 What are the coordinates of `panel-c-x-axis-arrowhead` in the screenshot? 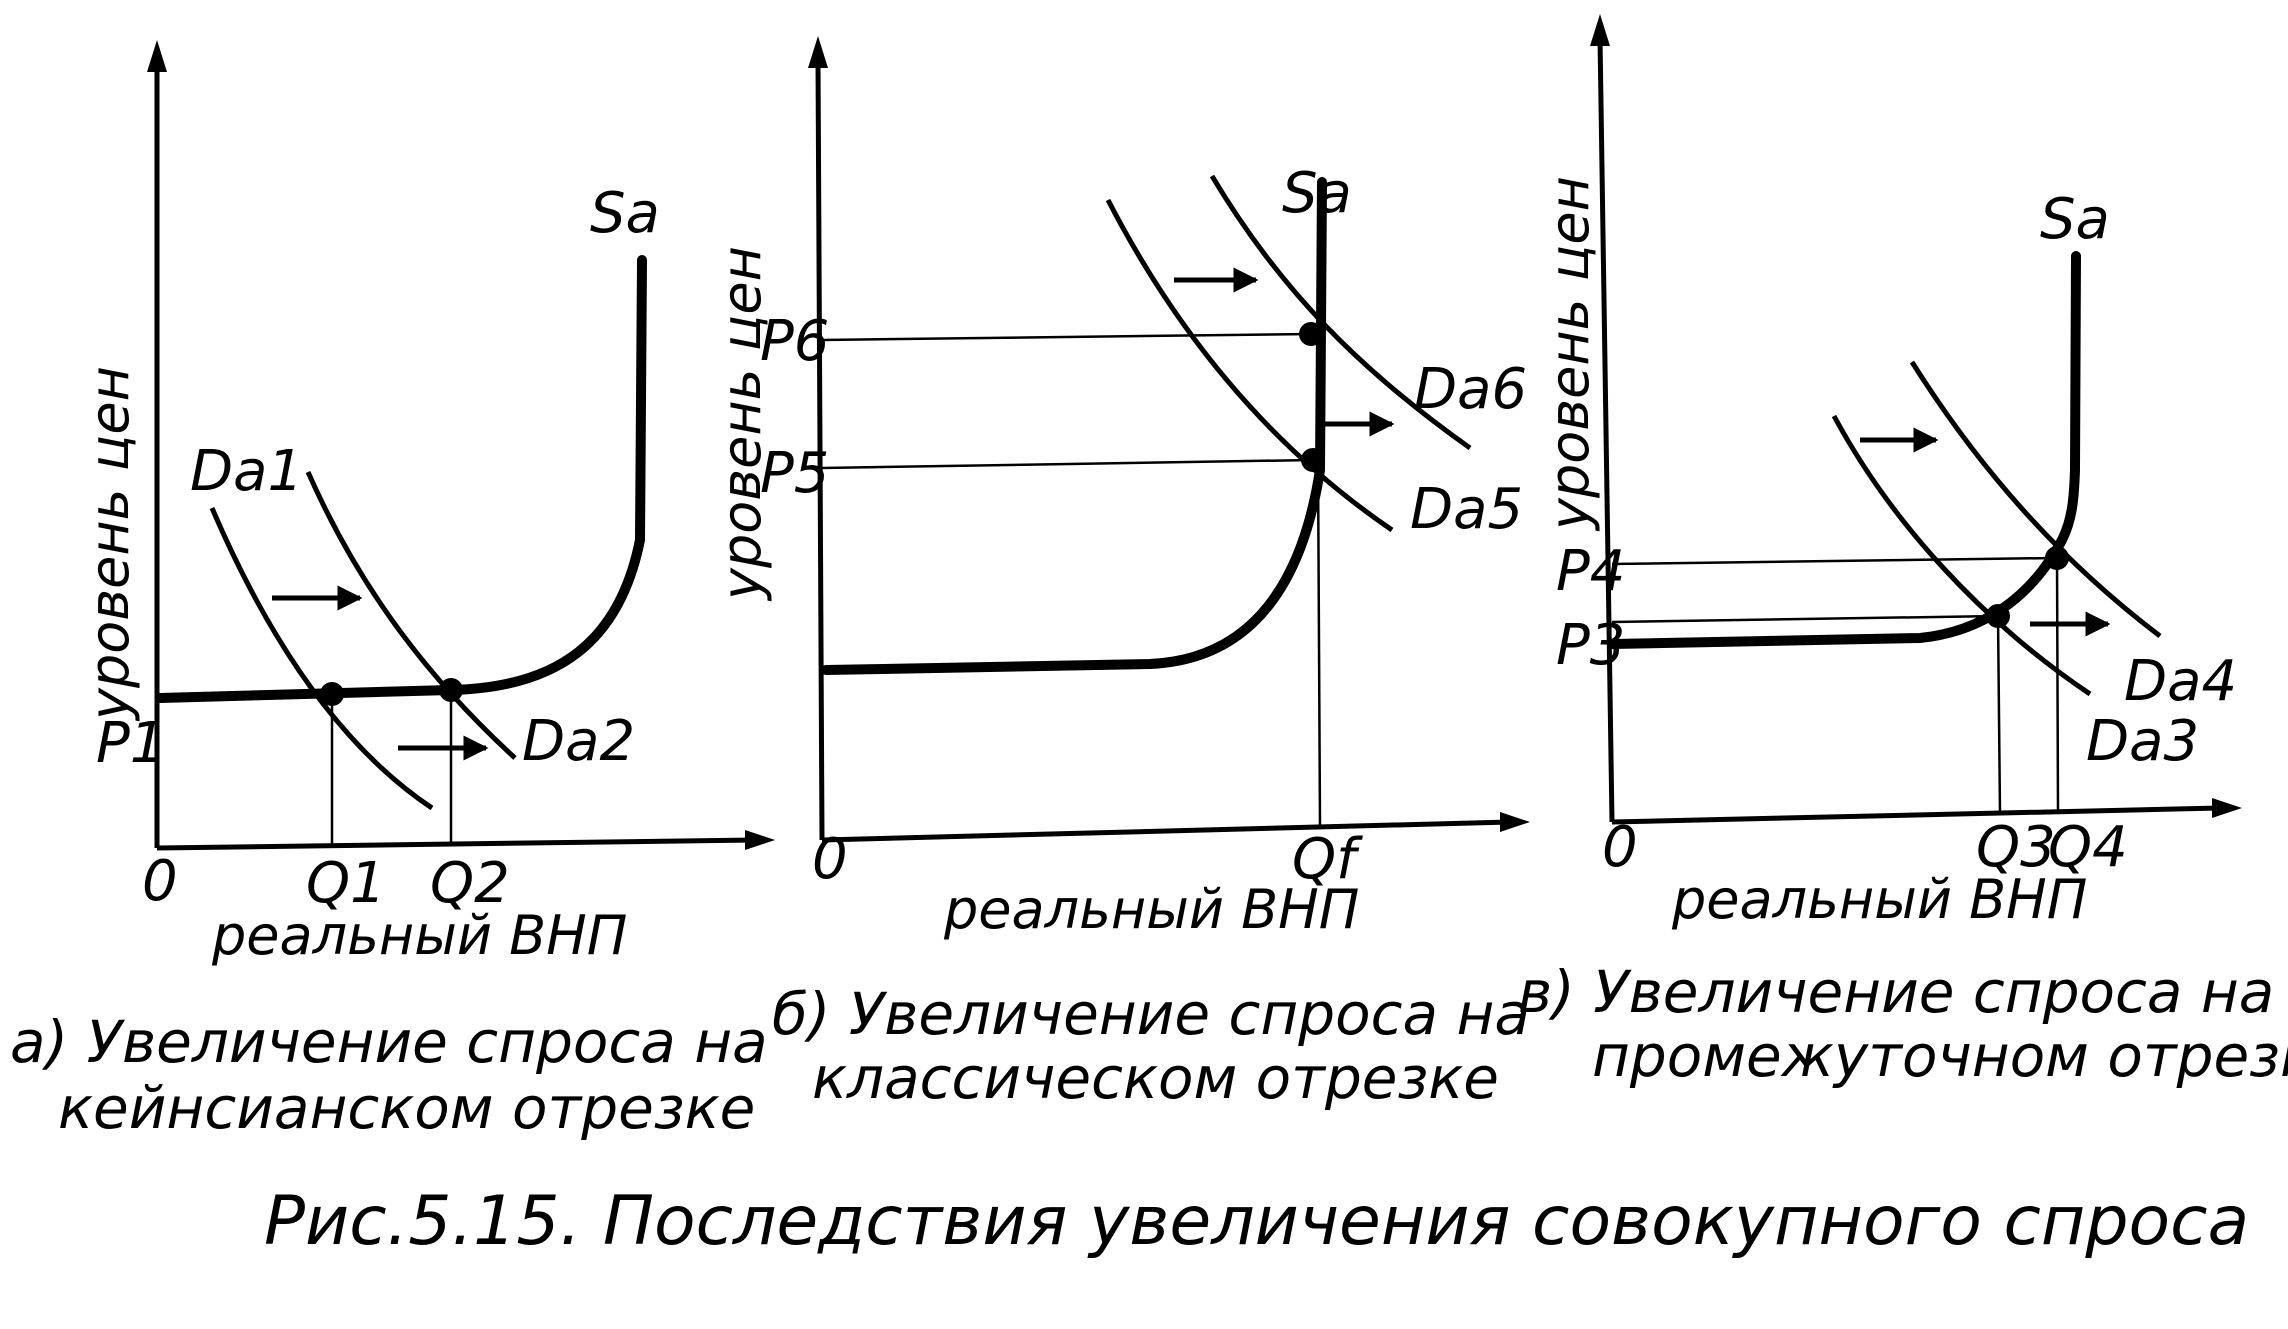 It's located at (2227, 808).